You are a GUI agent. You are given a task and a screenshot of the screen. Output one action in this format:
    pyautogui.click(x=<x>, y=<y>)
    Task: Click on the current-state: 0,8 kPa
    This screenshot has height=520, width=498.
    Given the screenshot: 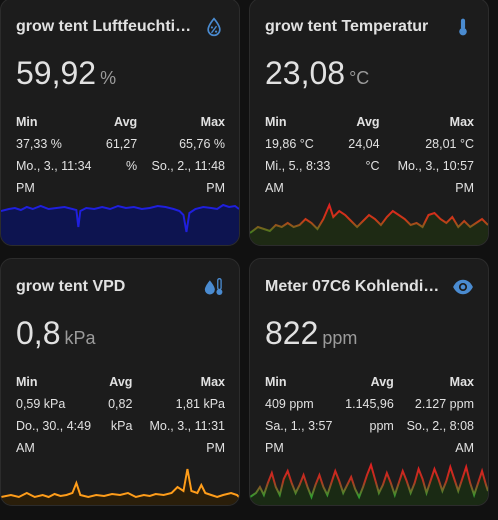 What is the action you would take?
    pyautogui.click(x=56, y=333)
    